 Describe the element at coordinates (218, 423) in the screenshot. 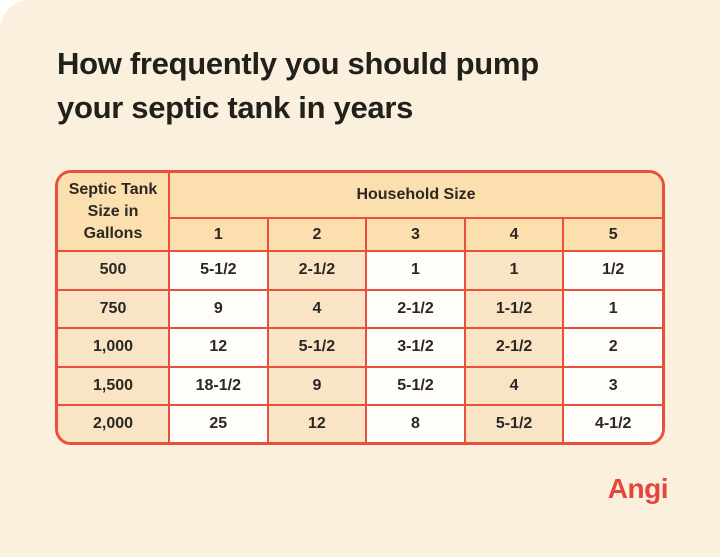

I see `table-cell: 25` at that location.